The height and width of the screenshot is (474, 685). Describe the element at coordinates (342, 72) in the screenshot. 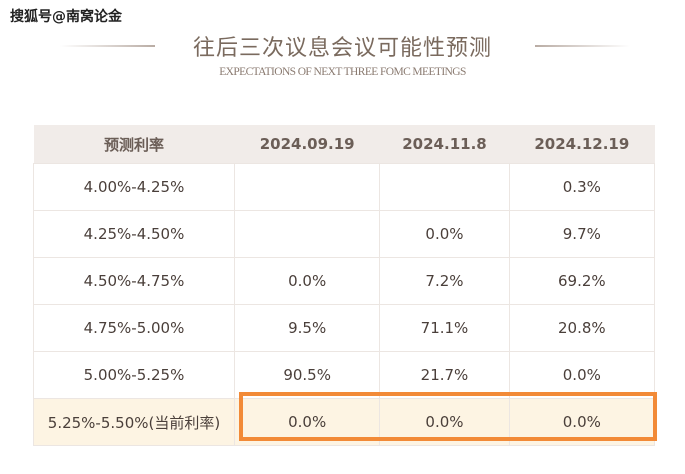

I see `page-subtitle: EXPECTATIONS OF NEXT THREE FOMC MEETINGS` at that location.